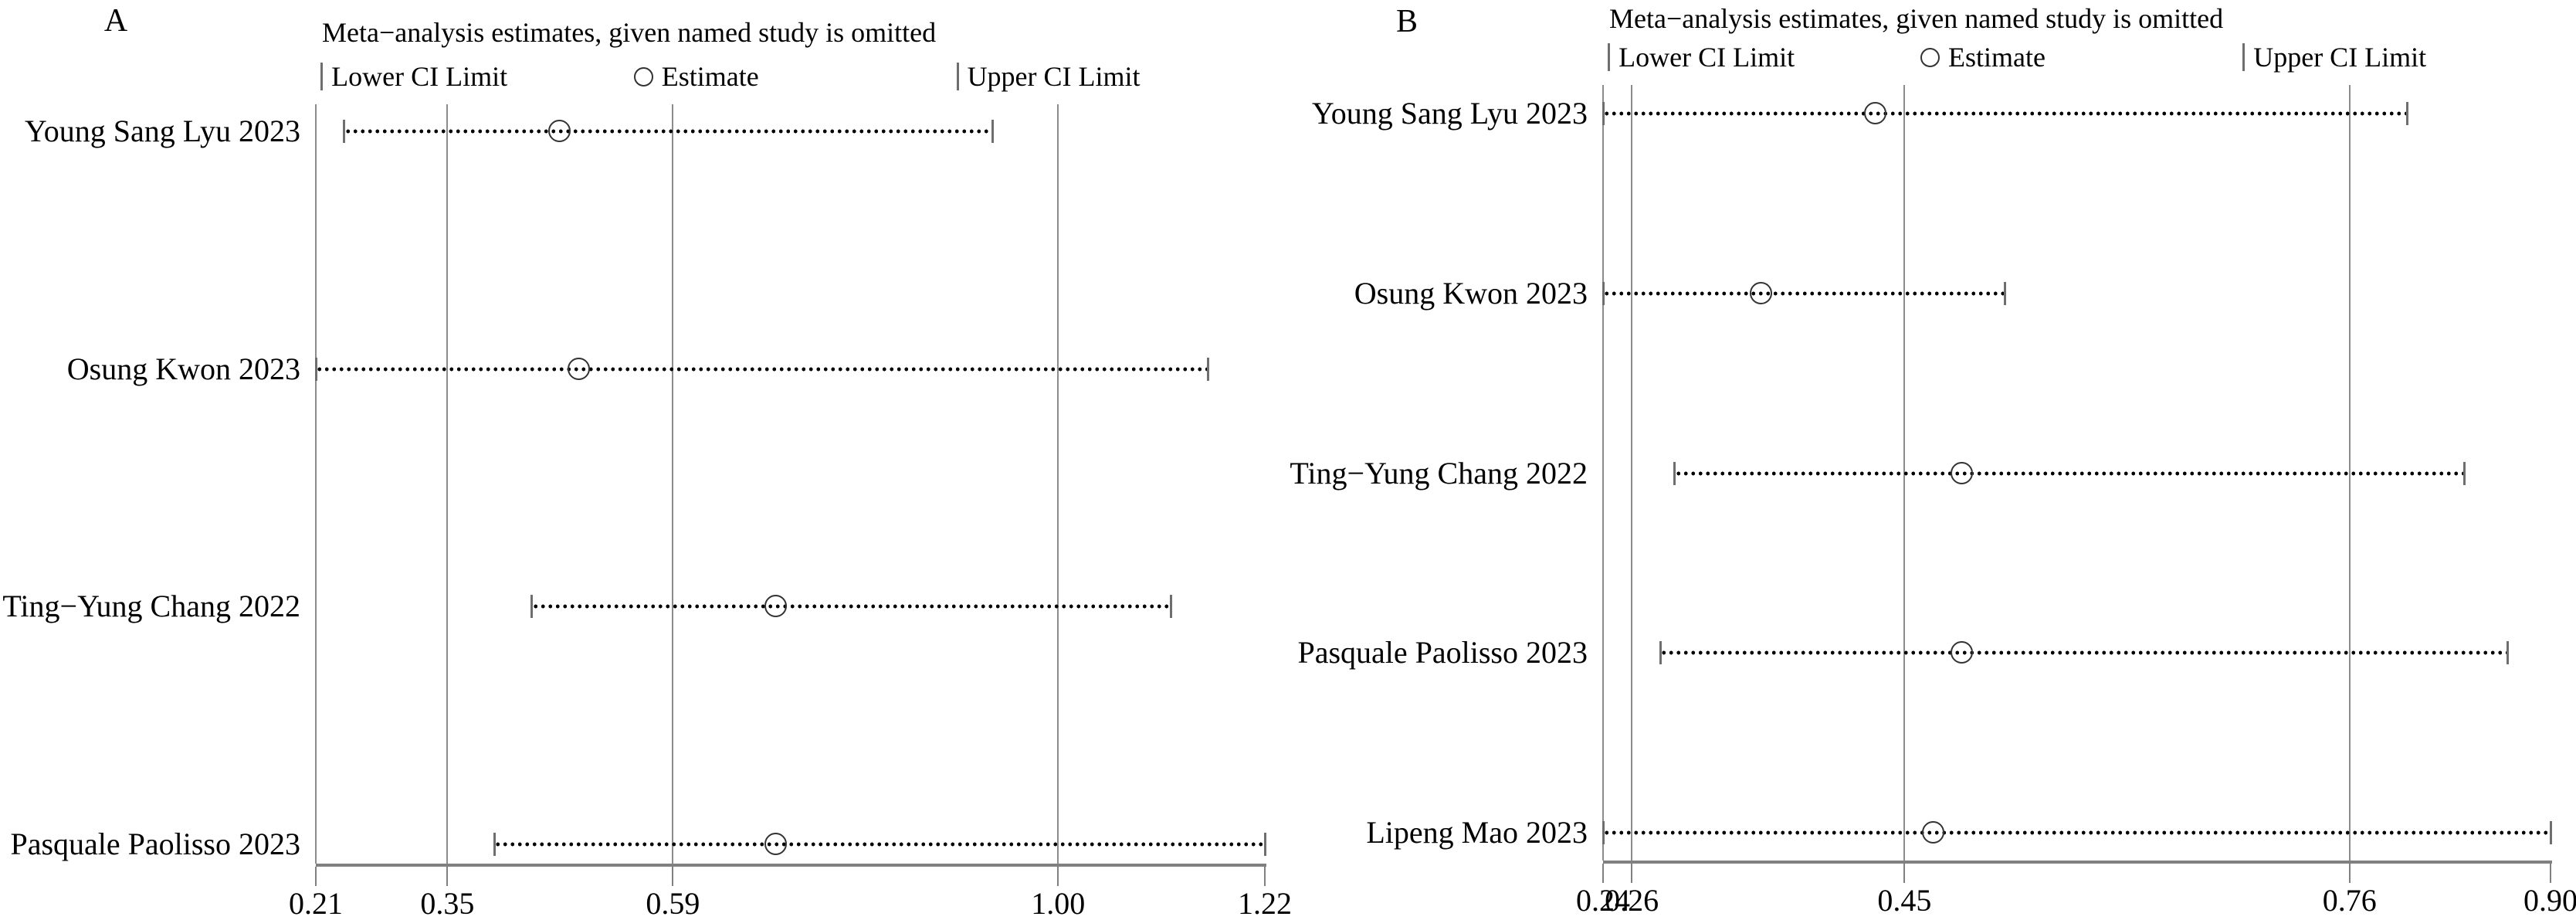 This screenshot has height=920, width=2576. What do you see at coordinates (673, 484) in the screenshot?
I see `gridline-estimate` at bounding box center [673, 484].